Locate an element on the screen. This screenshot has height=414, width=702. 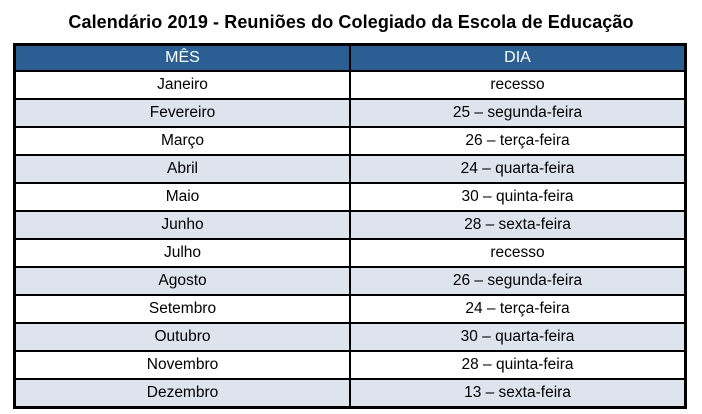
table-row: Junho 28 – sexta-feira is located at coordinates (350, 225).